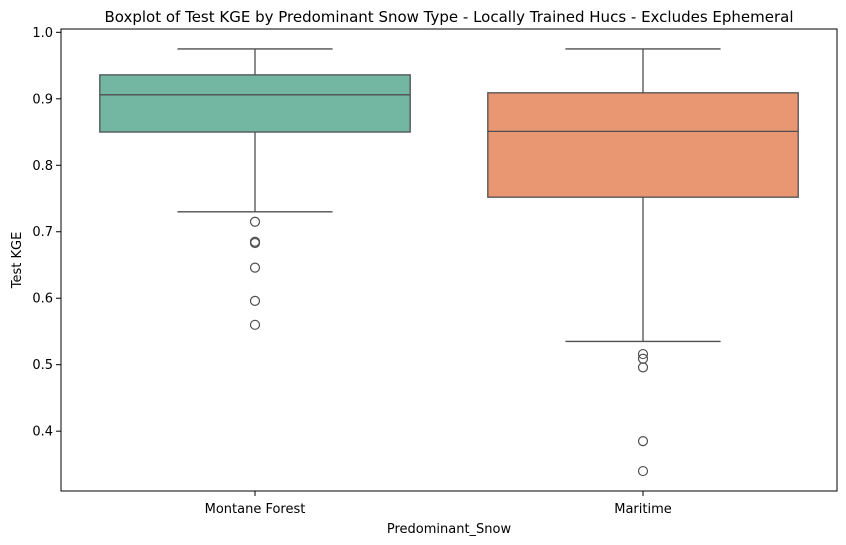  What do you see at coordinates (42, 432) in the screenshot?
I see `y-tick-label: 0.4` at bounding box center [42, 432].